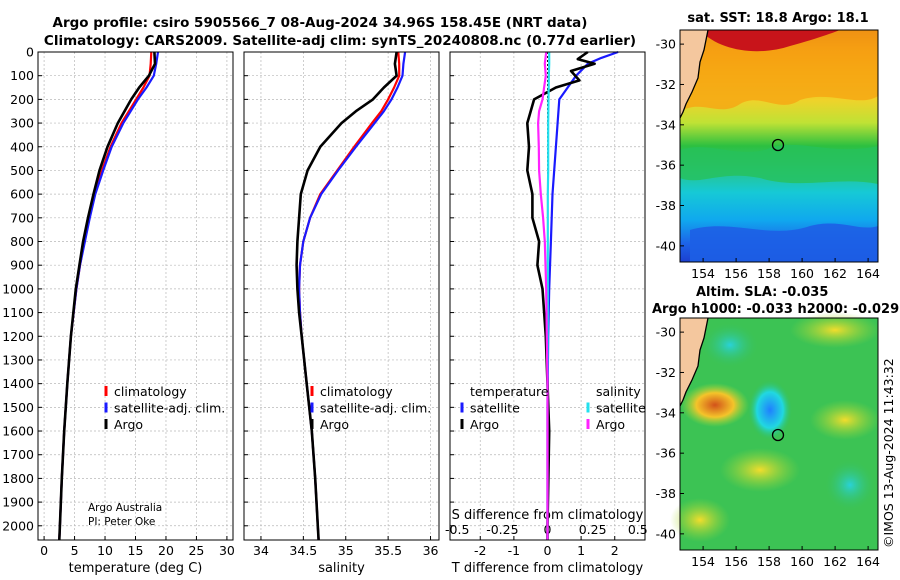  What do you see at coordinates (593, 529) in the screenshot?
I see `x2-tick-label: 0.25` at bounding box center [593, 529].